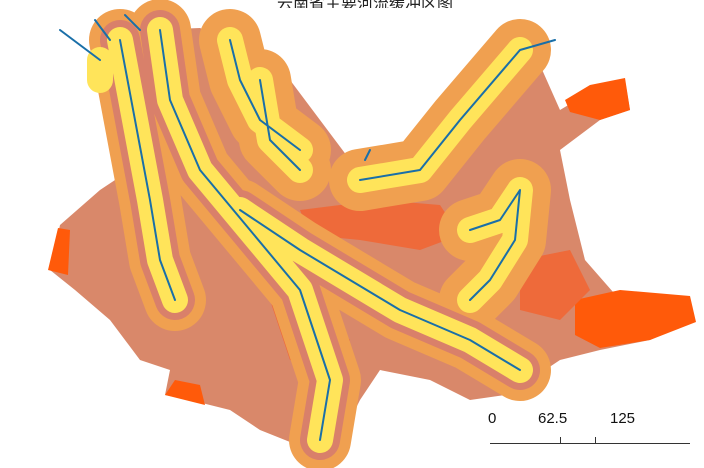  Describe the element at coordinates (492, 418) in the screenshot. I see `scale-label-0: 0` at that location.